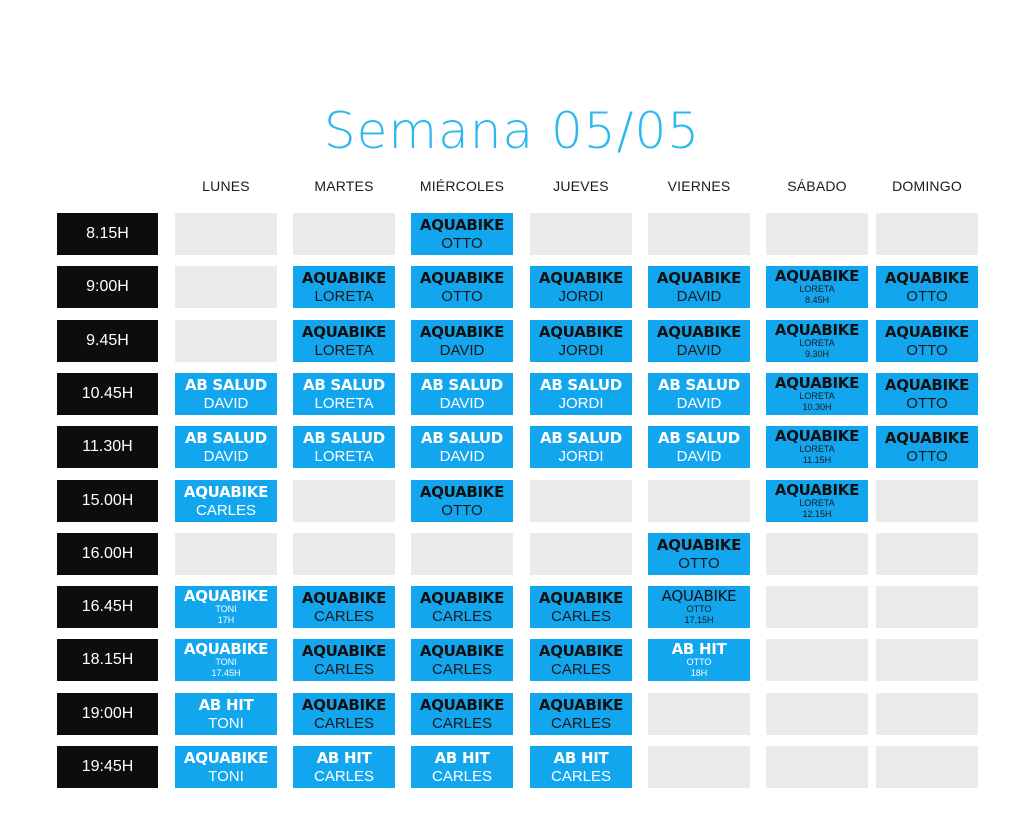 This screenshot has height=832, width=1024. What do you see at coordinates (699, 607) in the screenshot?
I see `class-slot: AQUABIKE OTTO 17.15H` at bounding box center [699, 607].